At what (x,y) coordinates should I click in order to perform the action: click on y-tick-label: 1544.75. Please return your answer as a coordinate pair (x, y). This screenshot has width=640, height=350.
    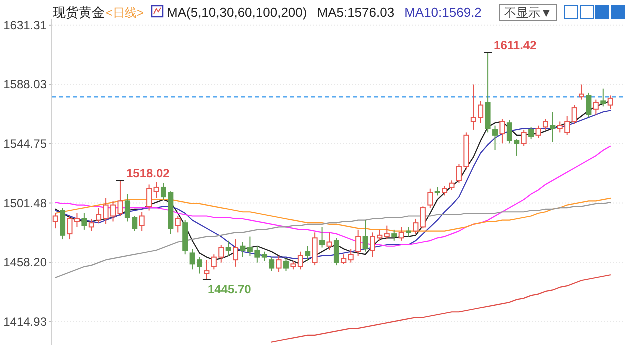
    Looking at the image, I should click on (26, 143).